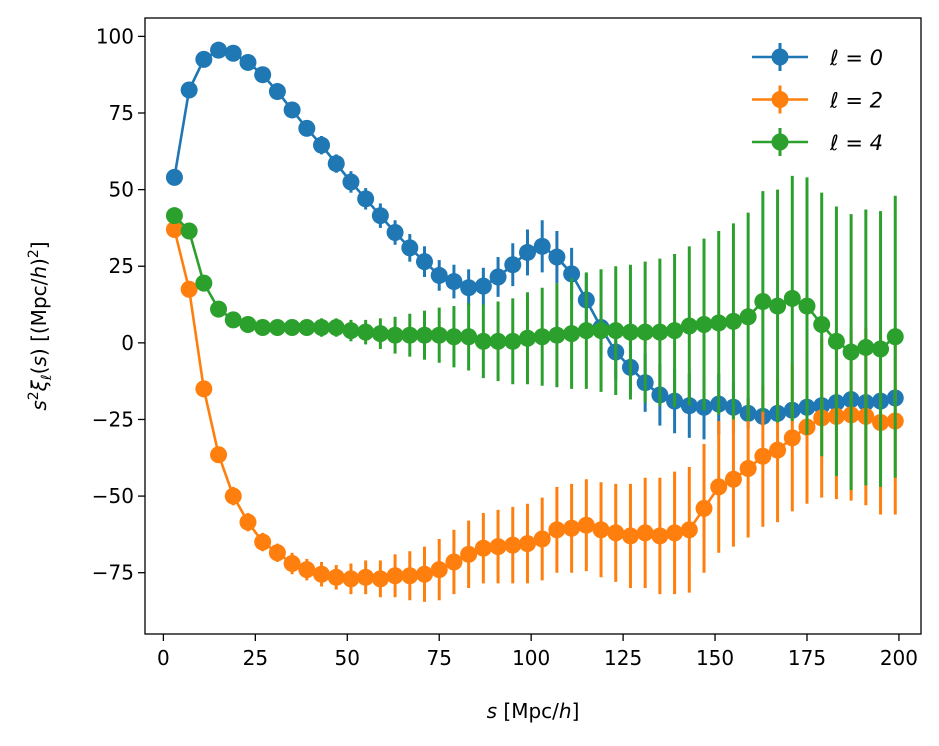 The image size is (939, 746). What do you see at coordinates (715, 658) in the screenshot?
I see `x-tick-label: 150` at bounding box center [715, 658].